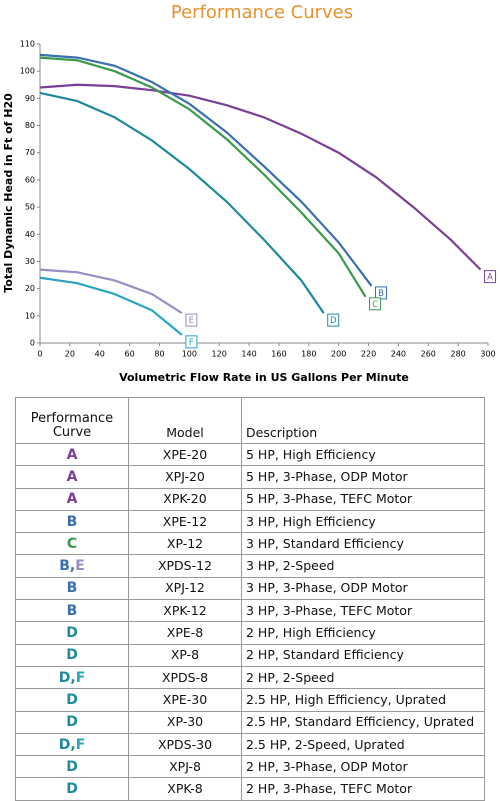  I want to click on model-cell: XPE-20, so click(185, 454).